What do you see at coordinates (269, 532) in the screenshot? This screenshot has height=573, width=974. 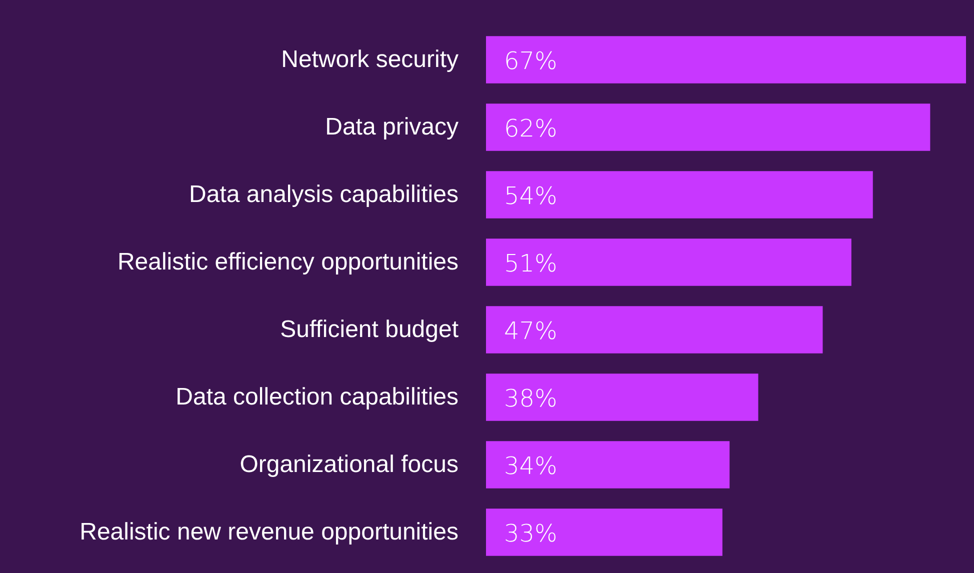 I see `y-tick-label: Realistic new revenue opportunities` at bounding box center [269, 532].